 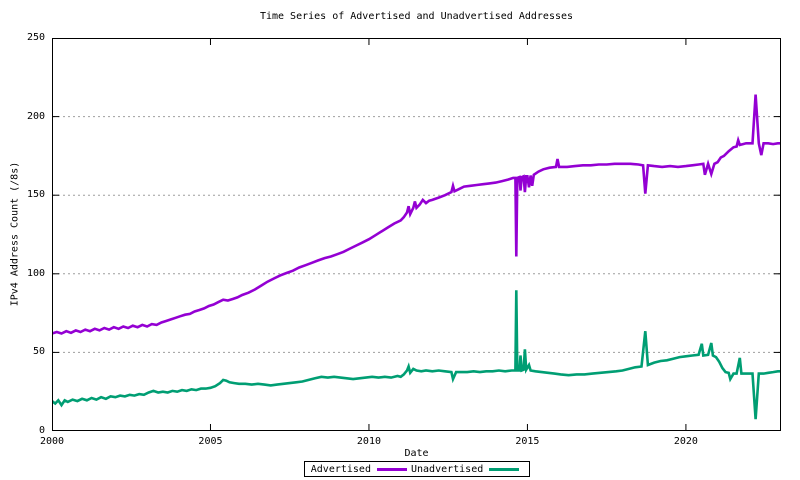 I want to click on y-axis-title-text: IPv4 Address Count (/8s), so click(x=15, y=234).